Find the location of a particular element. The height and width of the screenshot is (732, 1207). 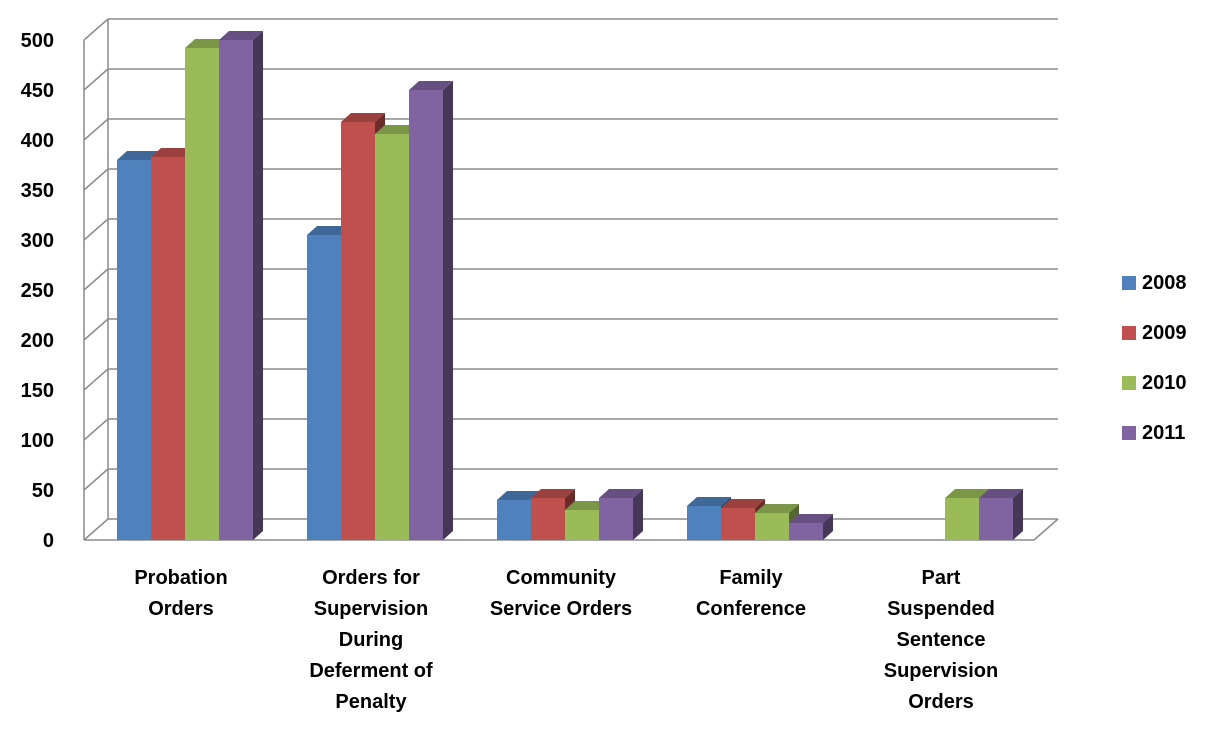

legend-label: 2009 is located at coordinates (1164, 332).